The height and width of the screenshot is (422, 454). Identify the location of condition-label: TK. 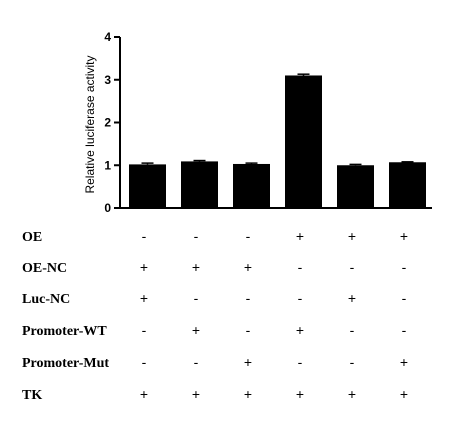
(32, 395).